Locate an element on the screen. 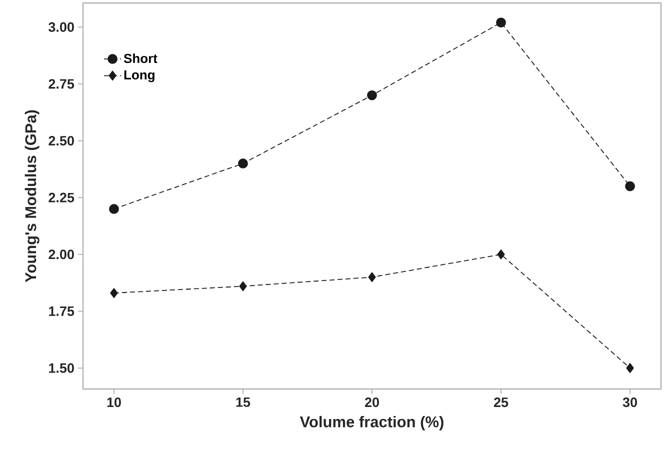  x-tick-label: 10 is located at coordinates (114, 403).